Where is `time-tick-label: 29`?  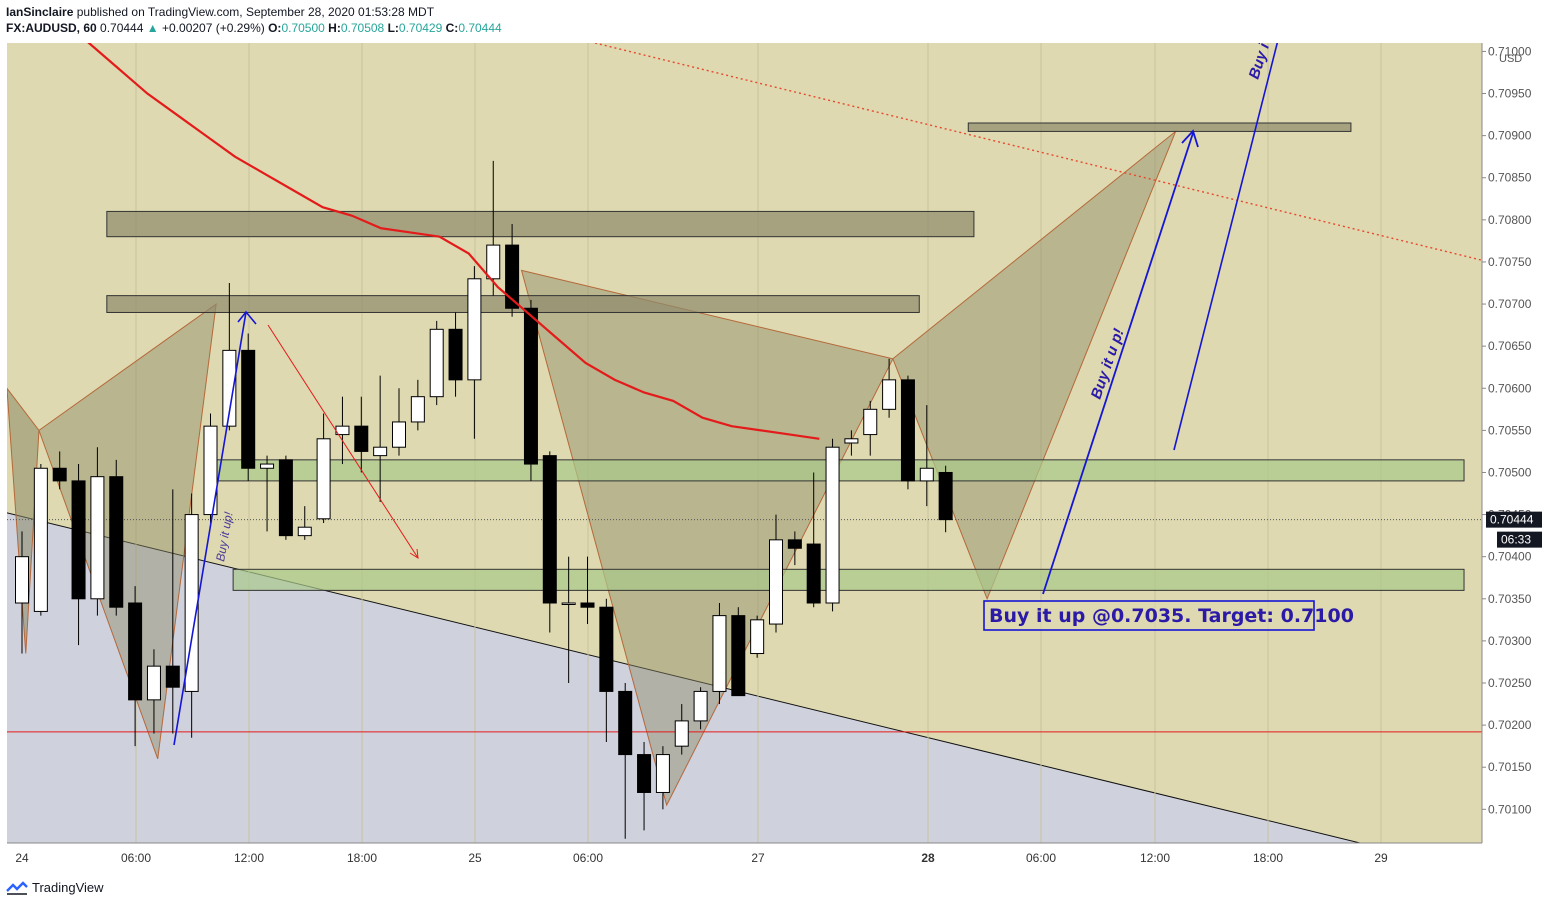
time-tick-label: 29 is located at coordinates (1381, 858).